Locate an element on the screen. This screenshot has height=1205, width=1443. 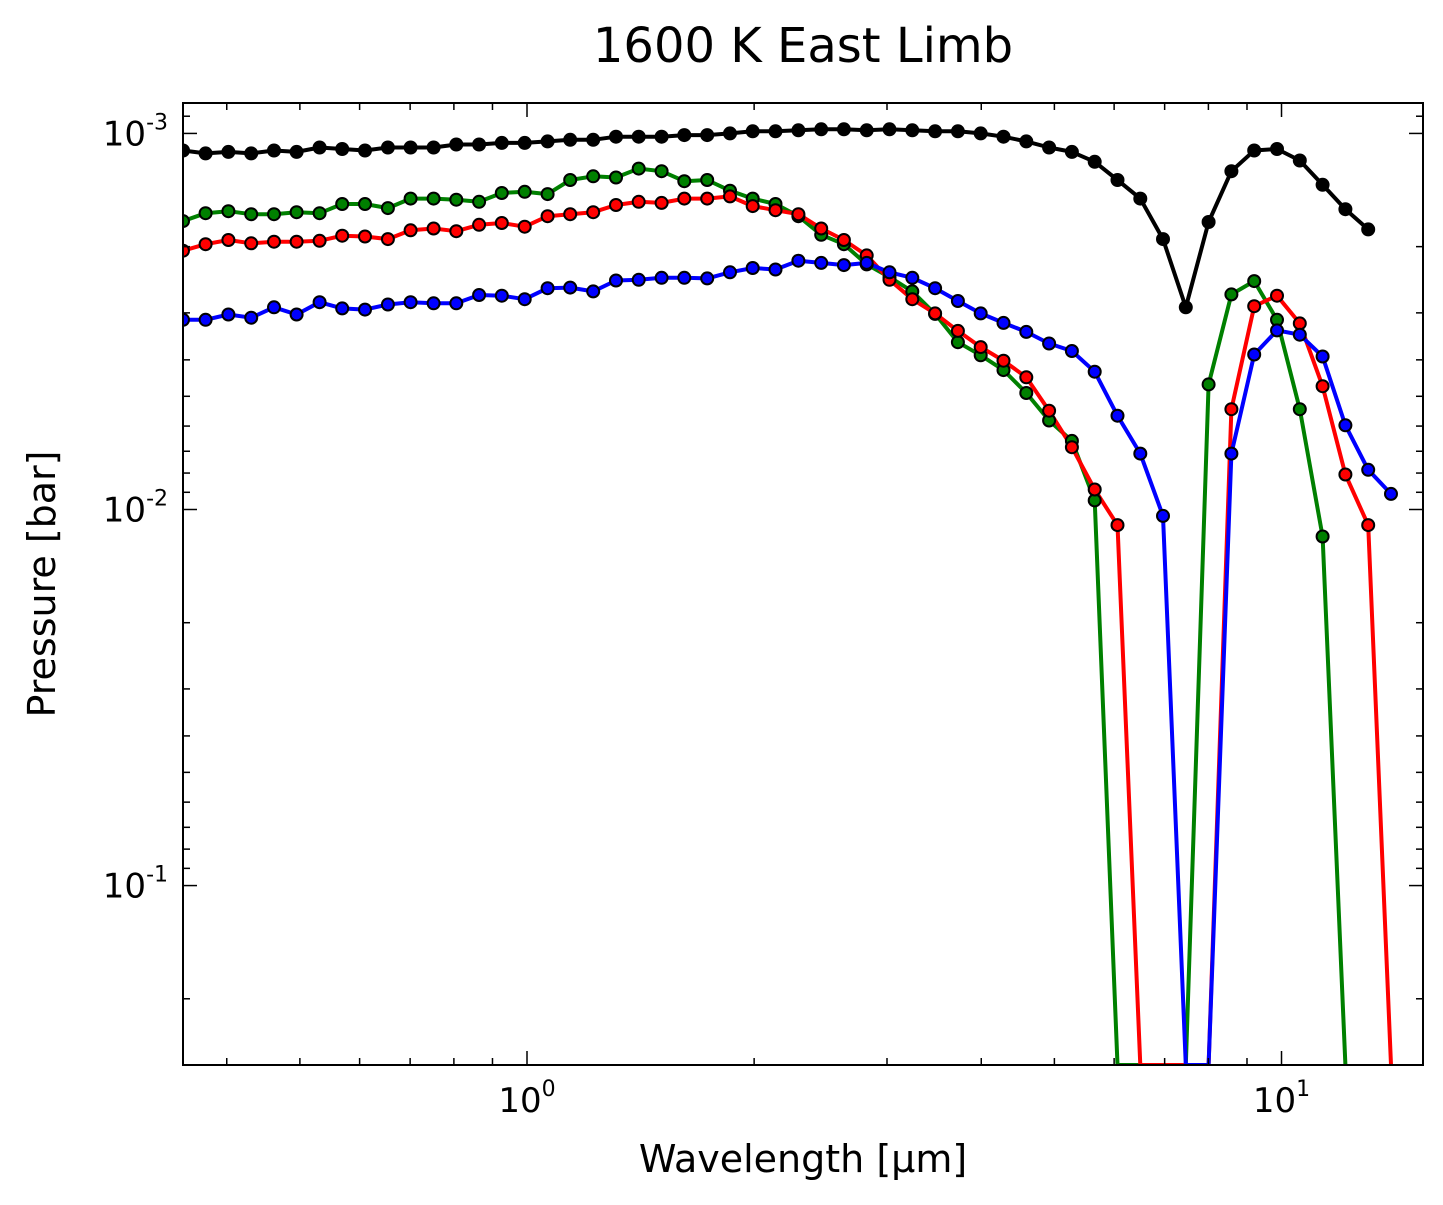
x-axis-label: Wavelength [μm] is located at coordinates (803, 1159).